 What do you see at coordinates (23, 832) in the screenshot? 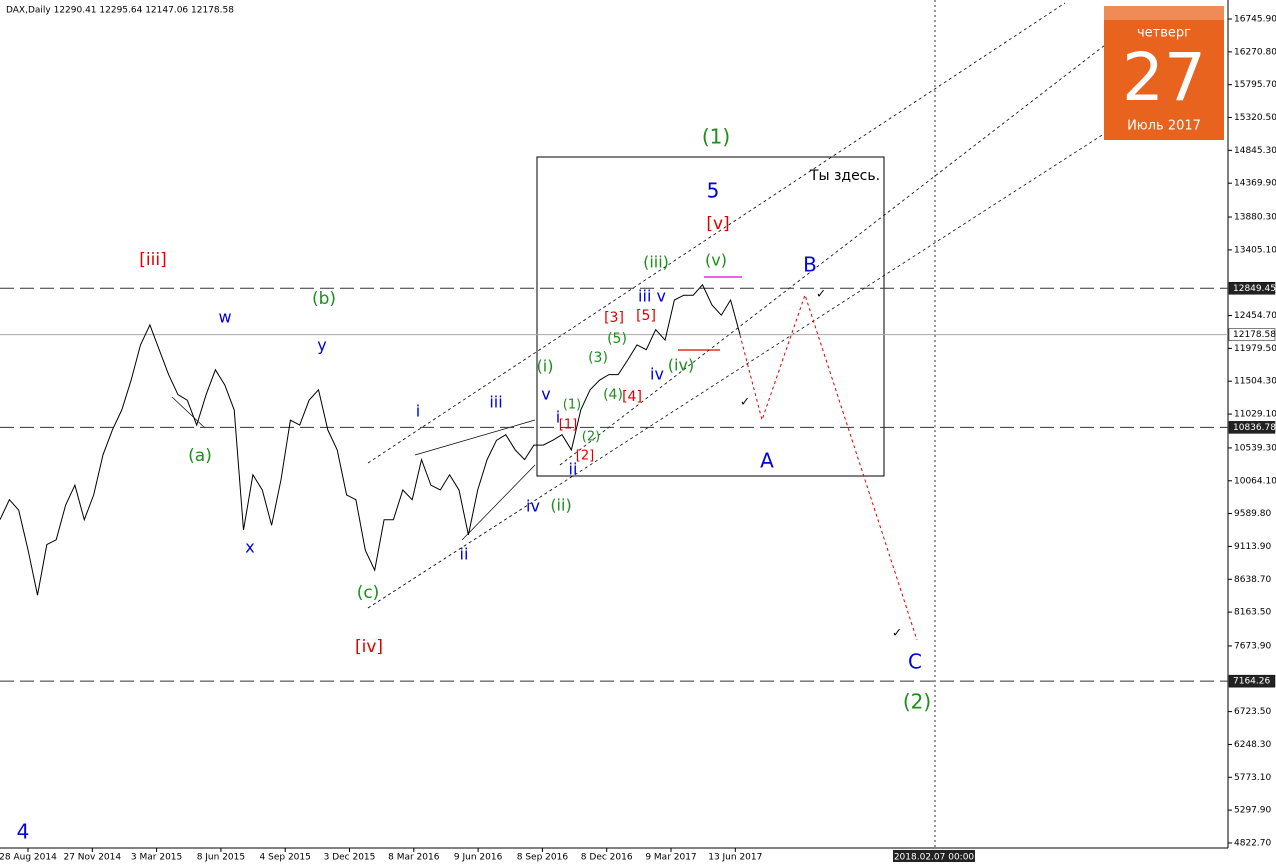
I see `wave-label: 4` at bounding box center [23, 832].